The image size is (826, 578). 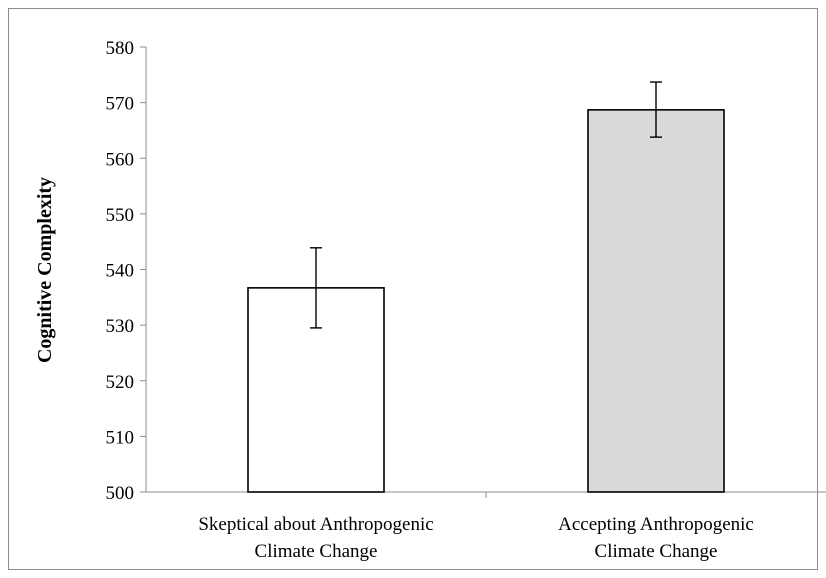 What do you see at coordinates (120, 159) in the screenshot?
I see `y-tick-label: 560` at bounding box center [120, 159].